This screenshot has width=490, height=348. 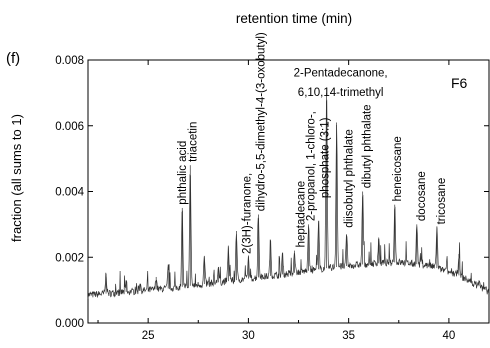 I want to click on peak-annotation: 2-propanol, 1-chloro-,, so click(x=312, y=166).